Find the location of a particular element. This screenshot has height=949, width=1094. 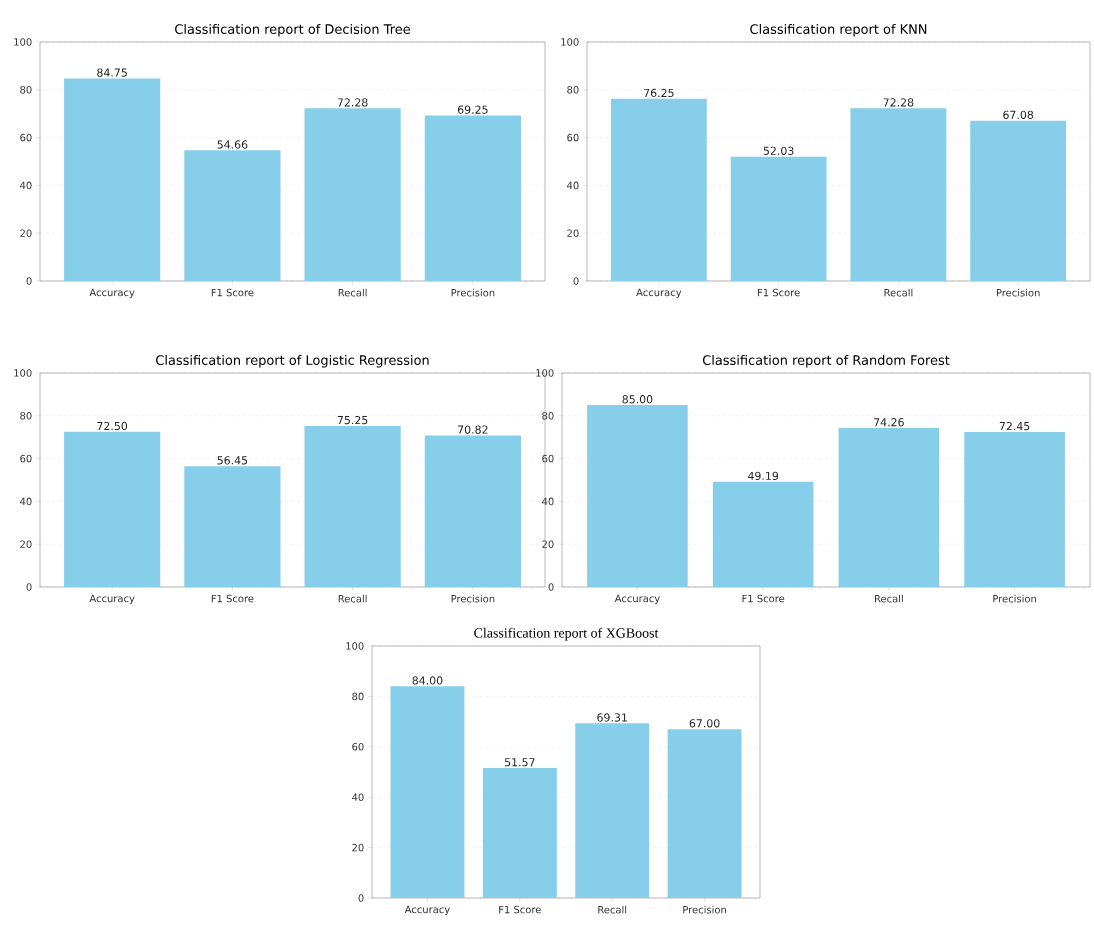

data-label: 67.08 is located at coordinates (1018, 114).